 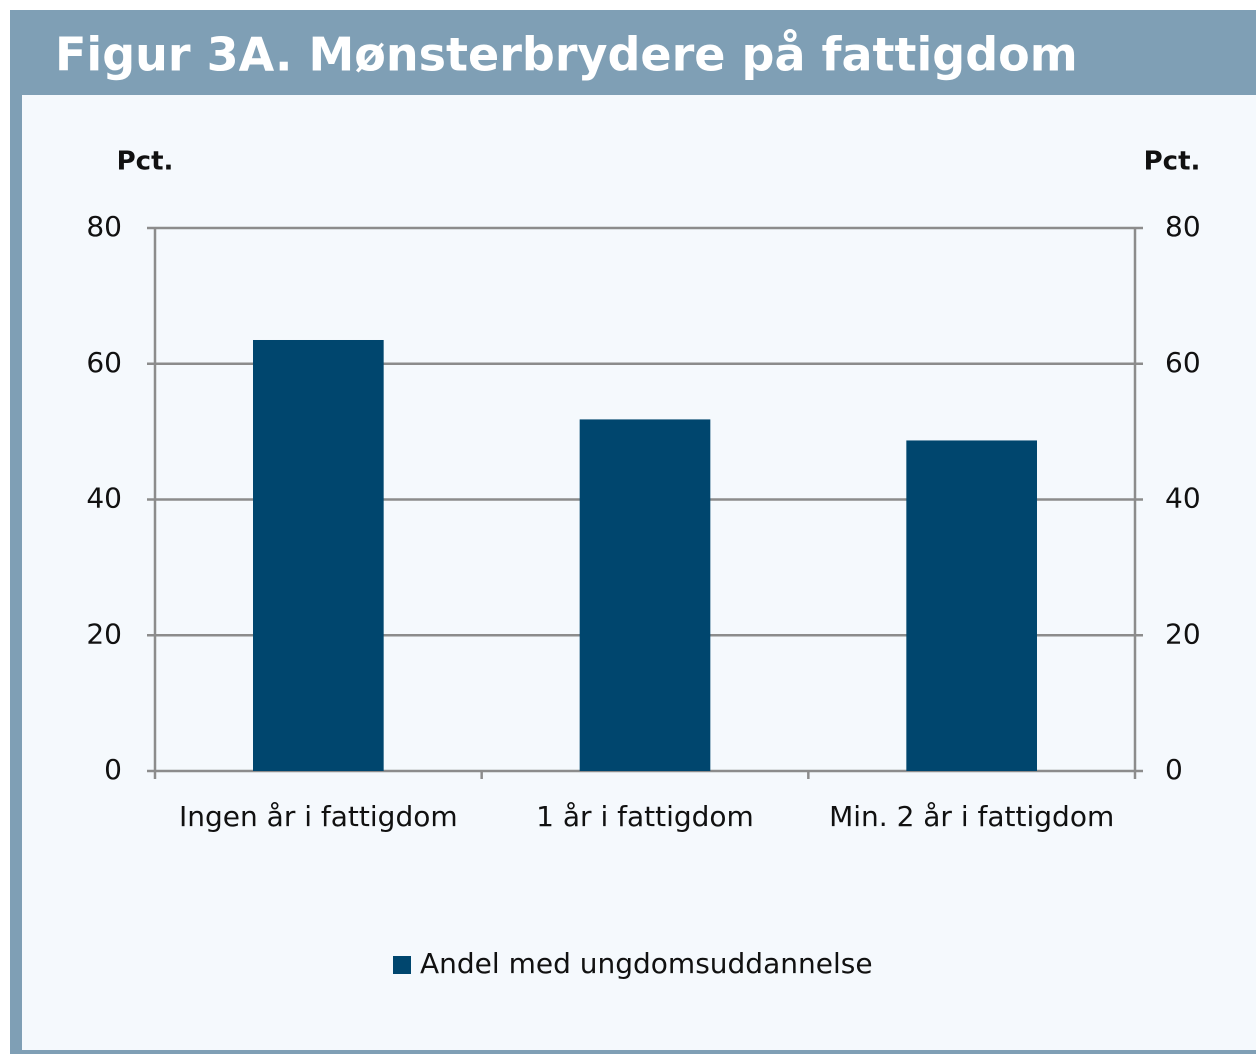 I want to click on y-axis-label: Pct., so click(x=145, y=162).